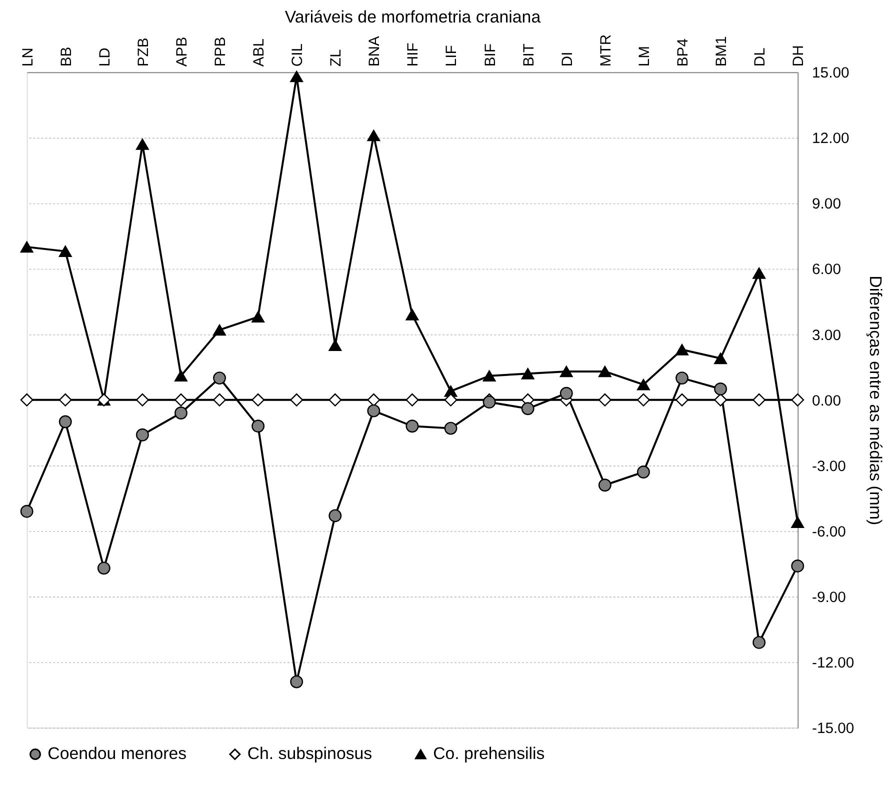 The image size is (889, 803). What do you see at coordinates (144, 52) in the screenshot?
I see `x-tick-label: PZB` at bounding box center [144, 52].